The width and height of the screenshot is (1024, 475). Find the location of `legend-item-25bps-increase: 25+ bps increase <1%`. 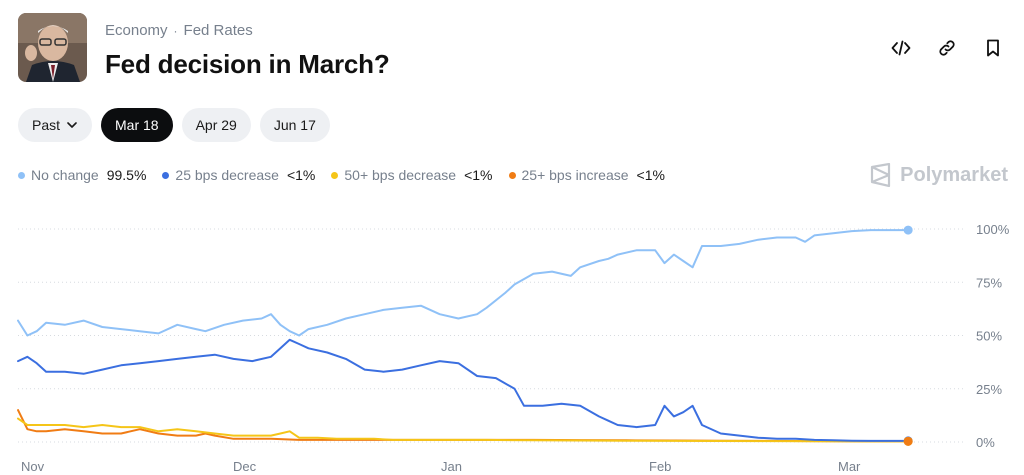

legend-item-25bps-increase: 25+ bps increase <1% is located at coordinates (586, 175).